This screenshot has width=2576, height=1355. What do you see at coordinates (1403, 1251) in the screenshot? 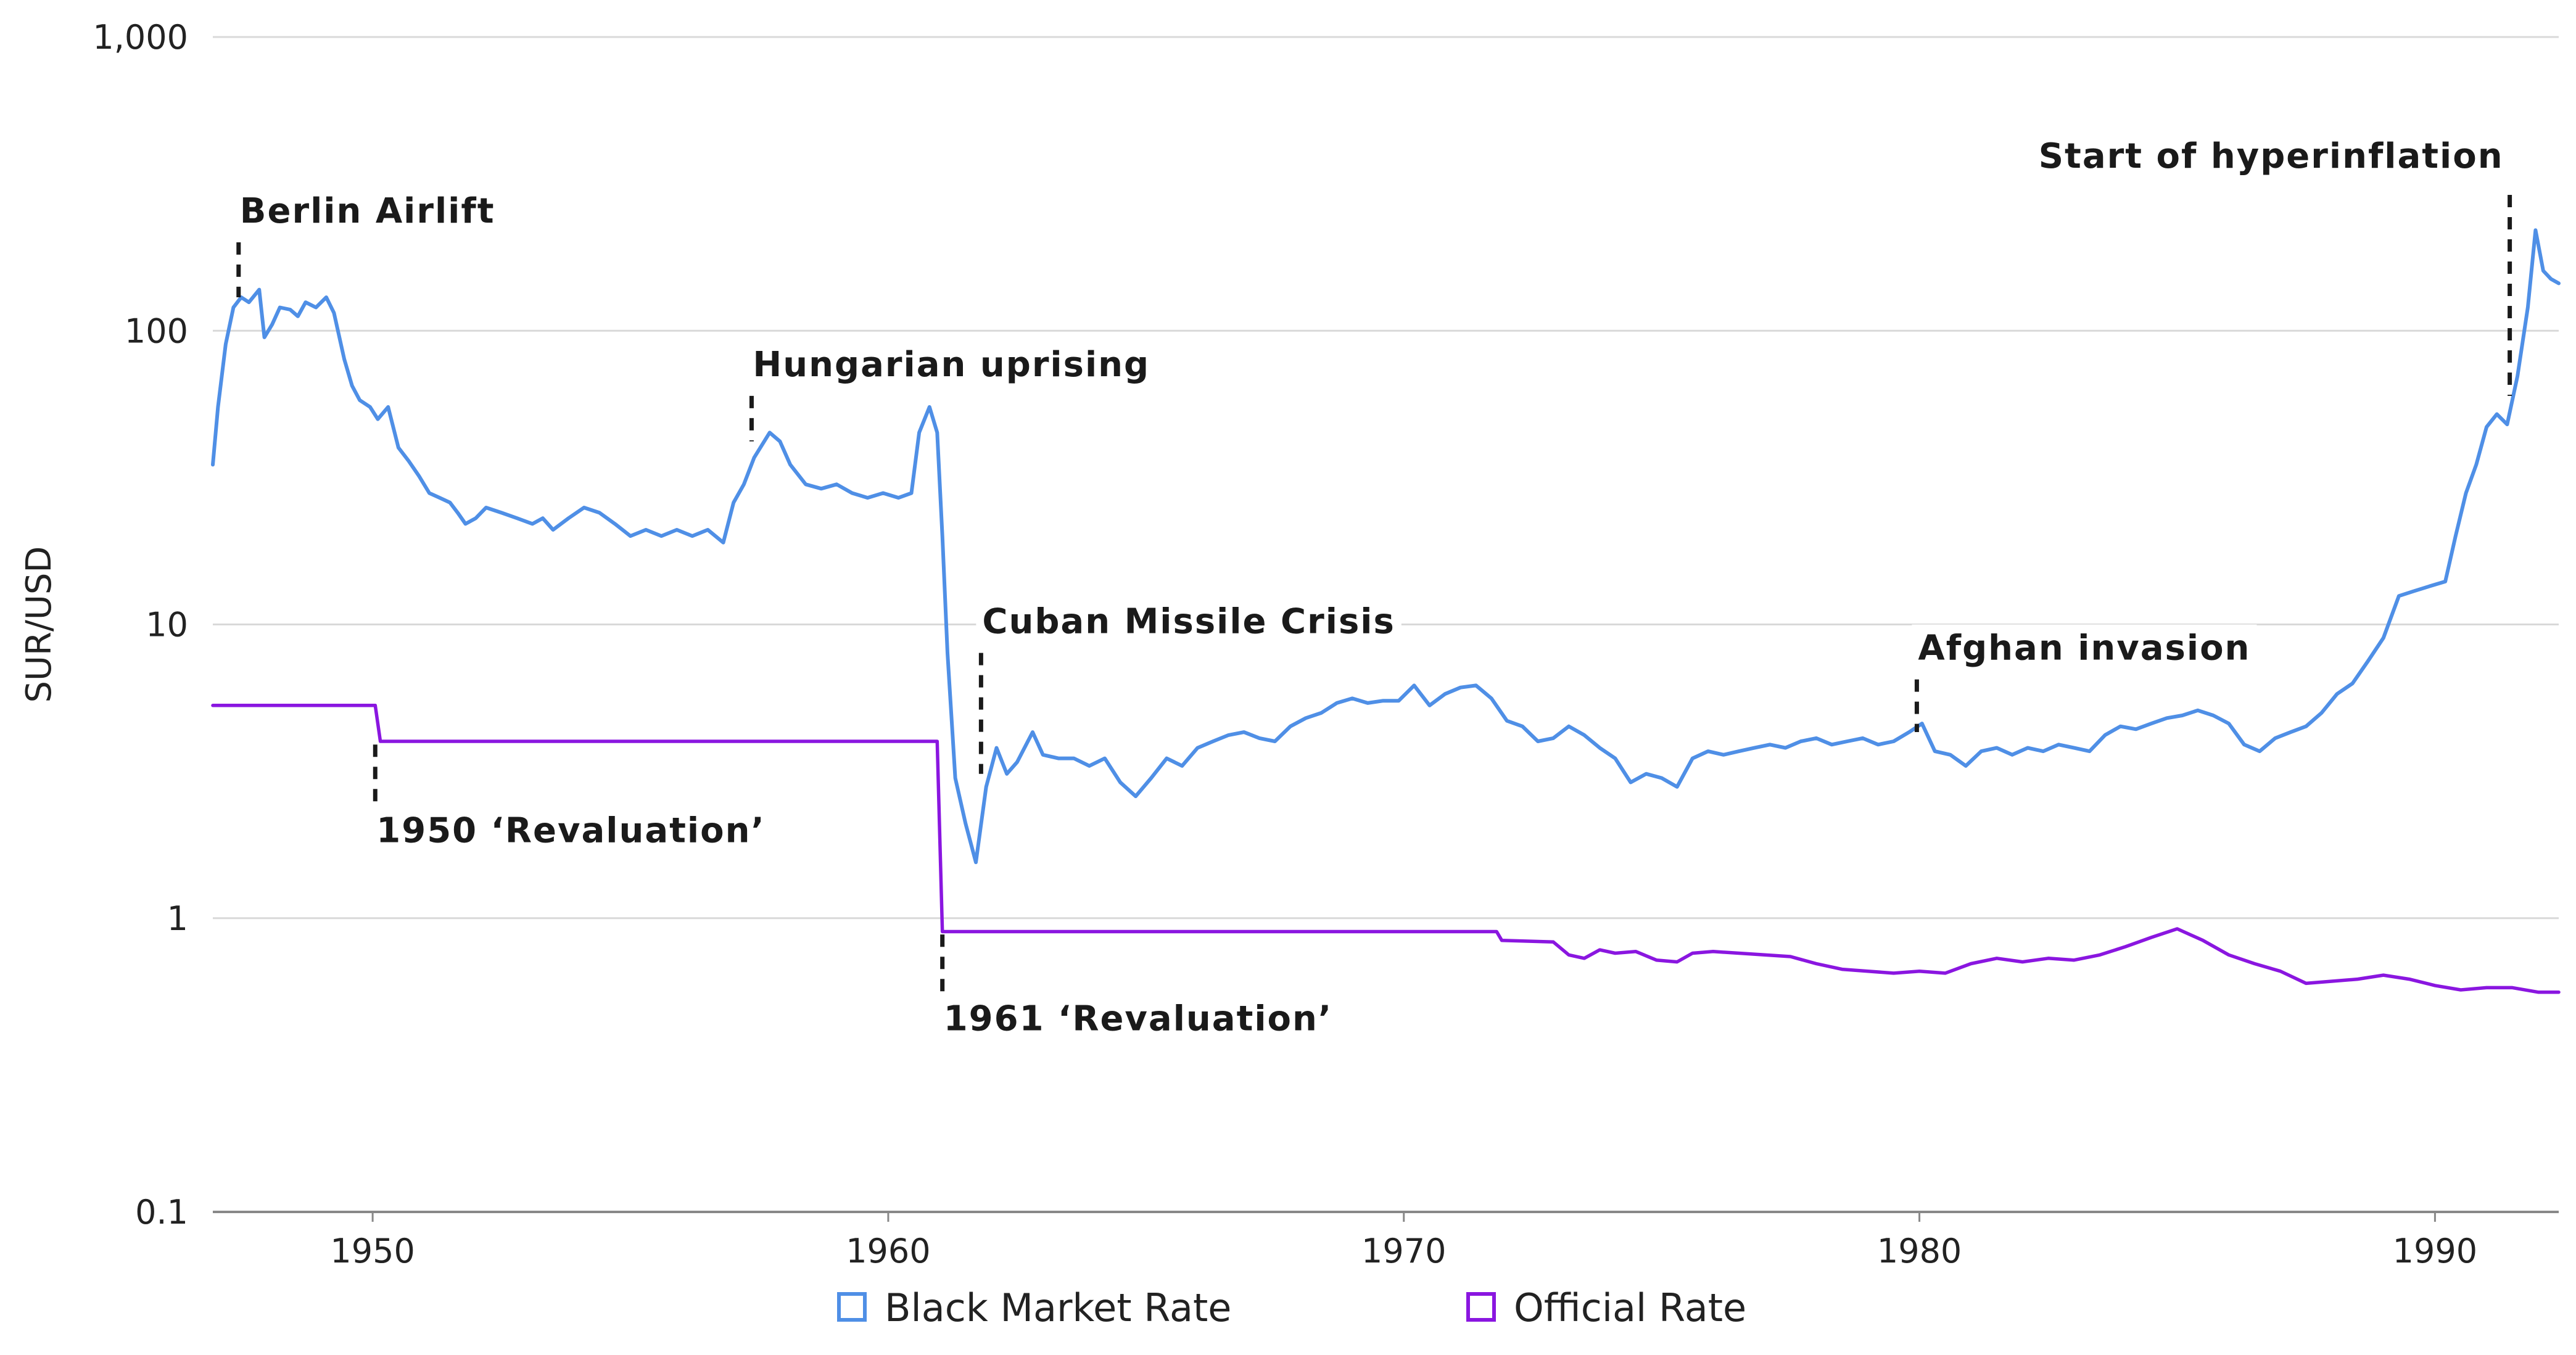
I see `x-tick-label: 1970` at bounding box center [1403, 1251].